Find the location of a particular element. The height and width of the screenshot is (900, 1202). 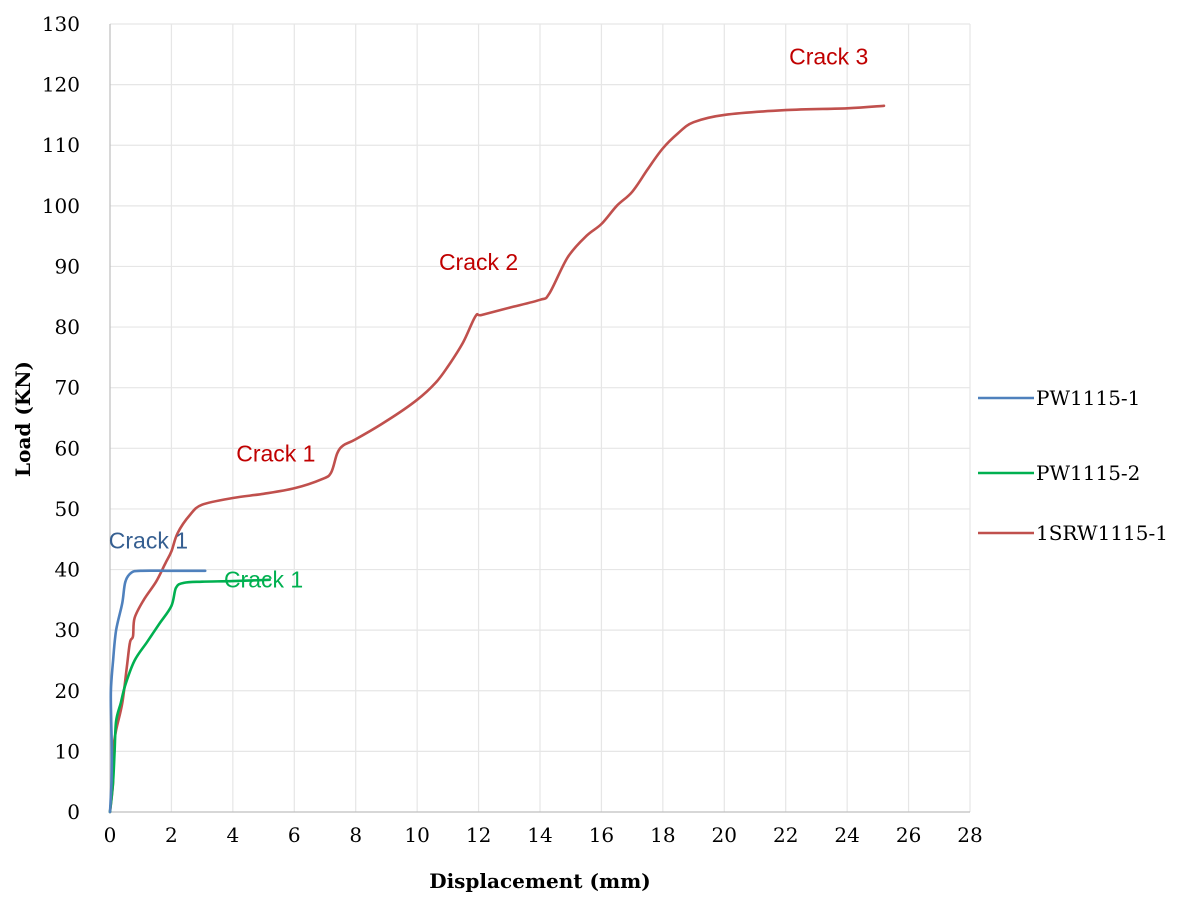

y-tick-label: 80 is located at coordinates (67, 327).